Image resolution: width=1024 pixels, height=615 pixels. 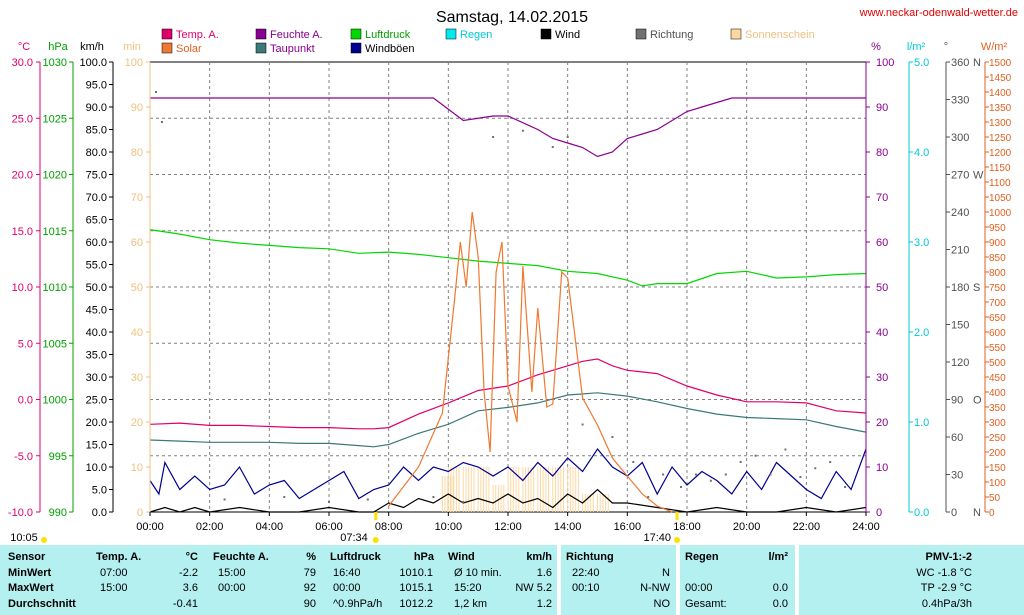 What do you see at coordinates (96, 108) in the screenshot?
I see `axis-tick-label: 90.0` at bounding box center [96, 108].